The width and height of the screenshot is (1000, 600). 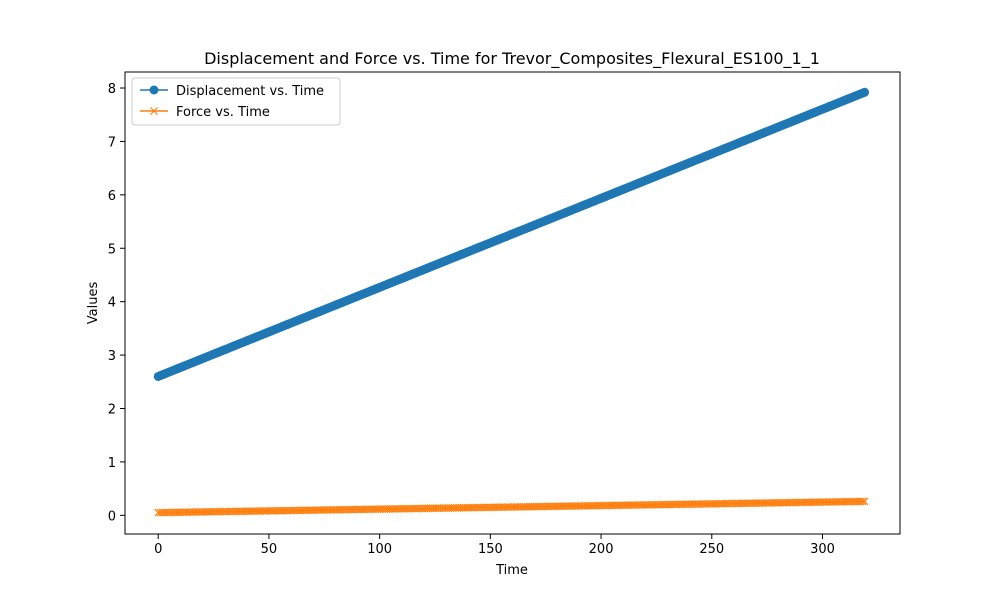 I want to click on legend-item: Force vs. Time, so click(x=205, y=112).